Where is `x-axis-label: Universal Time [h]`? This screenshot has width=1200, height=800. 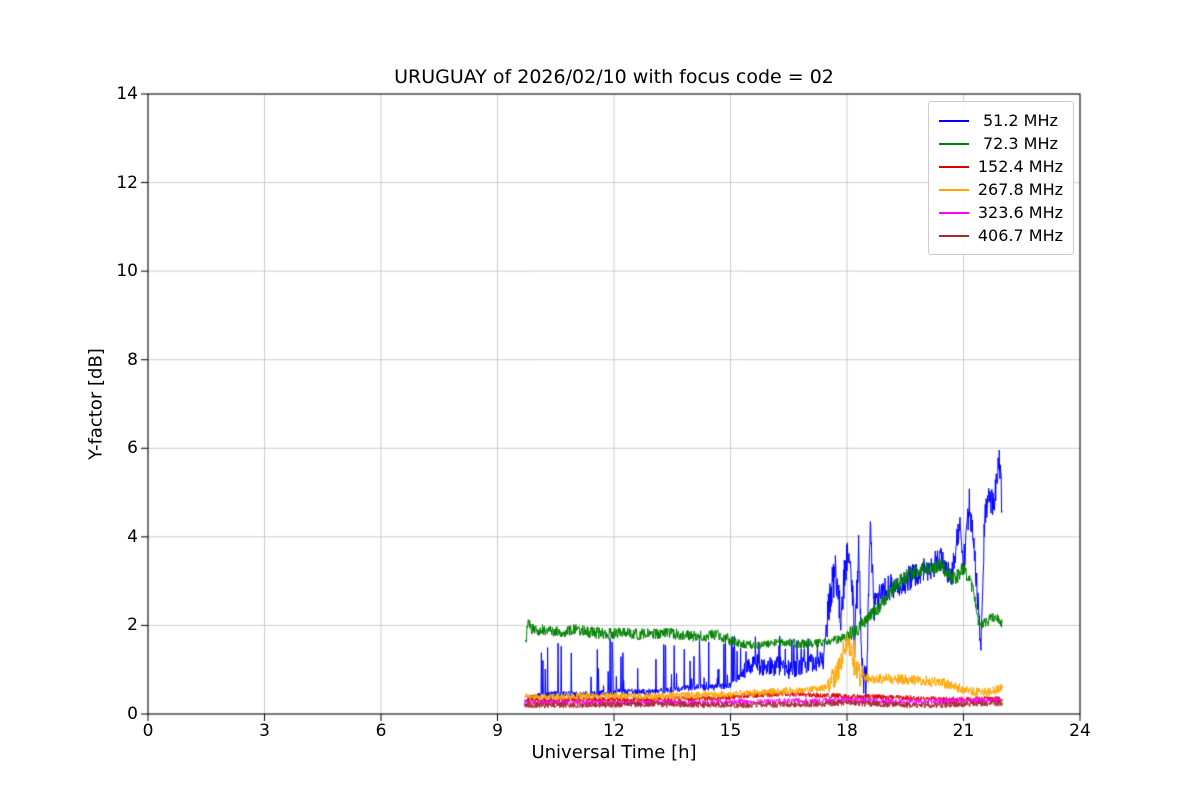 x-axis-label: Universal Time [h] is located at coordinates (614, 752).